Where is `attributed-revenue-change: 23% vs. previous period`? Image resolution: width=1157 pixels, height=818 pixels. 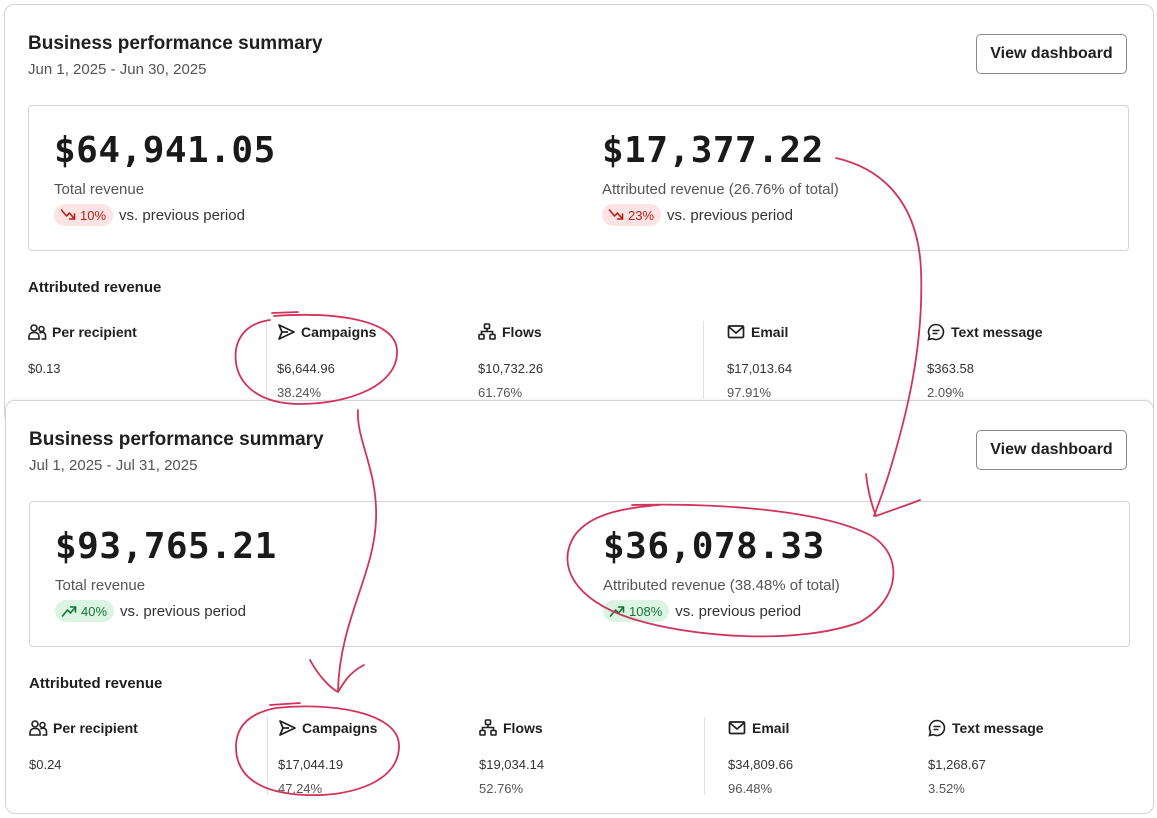 attributed-revenue-change: 23% vs. previous period is located at coordinates (697, 215).